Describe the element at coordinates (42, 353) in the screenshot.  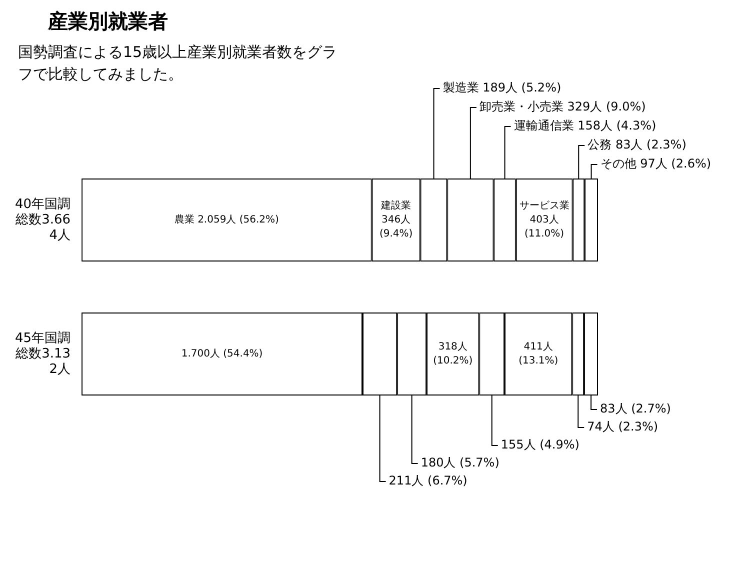
I see `y-tick-label: 45年国調総数3.132人` at that location.